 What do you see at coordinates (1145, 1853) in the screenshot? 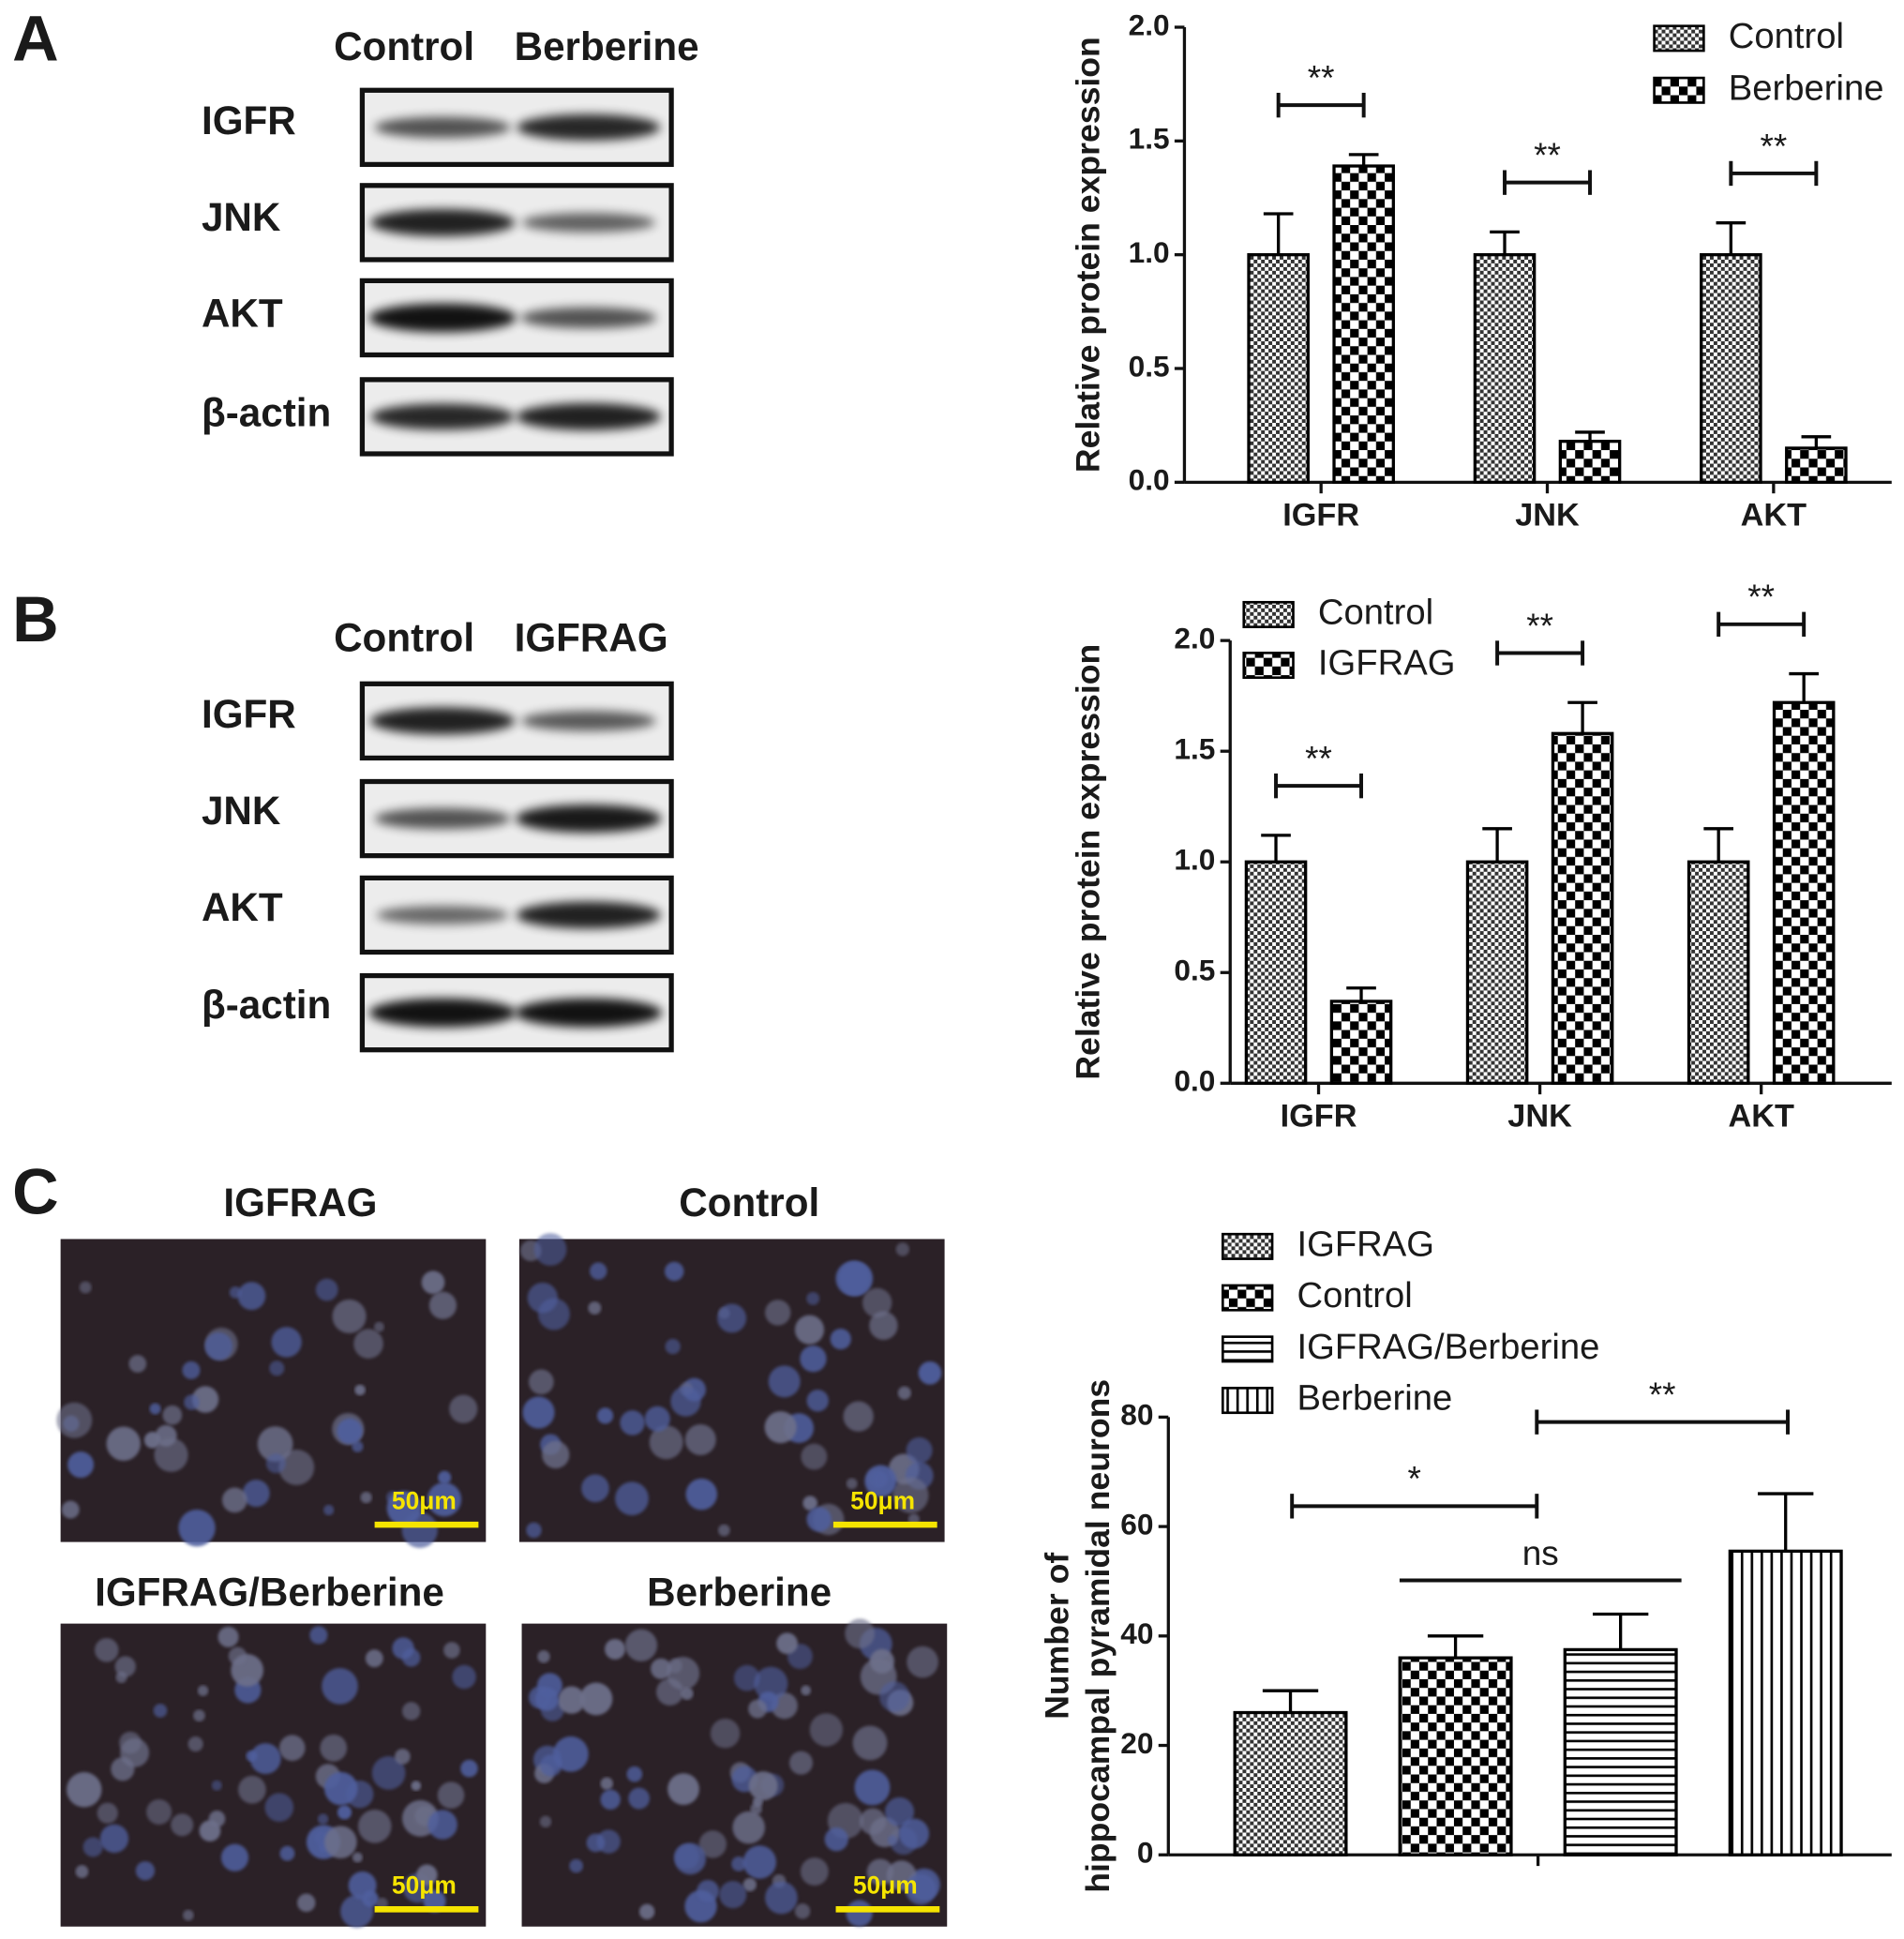
I see `y-tick-label: 0` at bounding box center [1145, 1853].